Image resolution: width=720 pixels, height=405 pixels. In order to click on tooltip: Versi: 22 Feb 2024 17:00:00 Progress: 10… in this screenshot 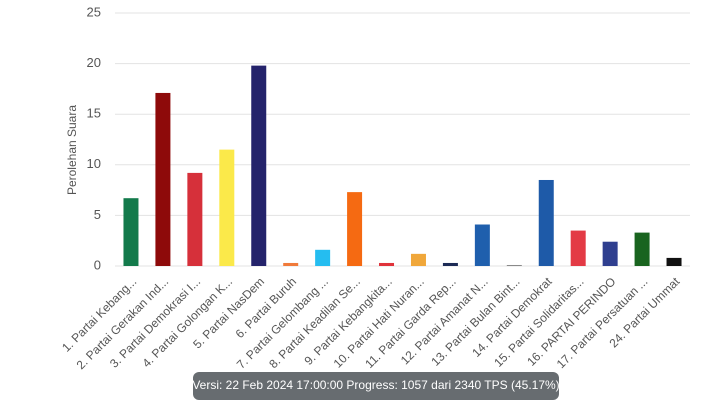, I will do `click(376, 386)`.